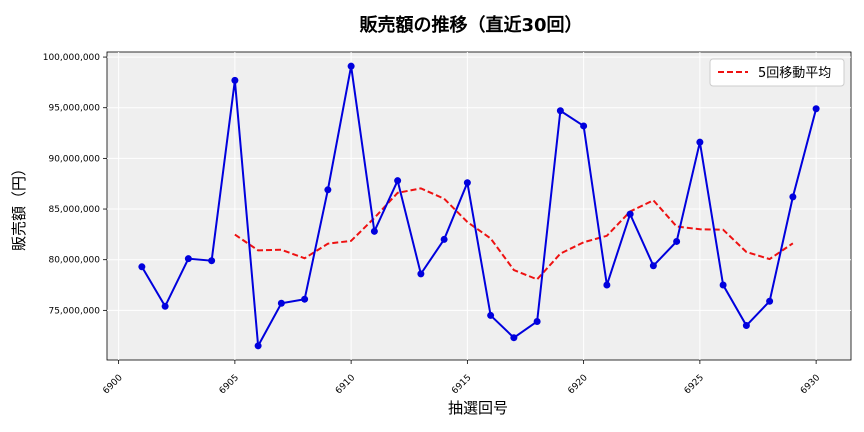 This screenshot has width=864, height=432. Describe the element at coordinates (74, 159) in the screenshot. I see `y-tick-label: 90,000,000` at that location.